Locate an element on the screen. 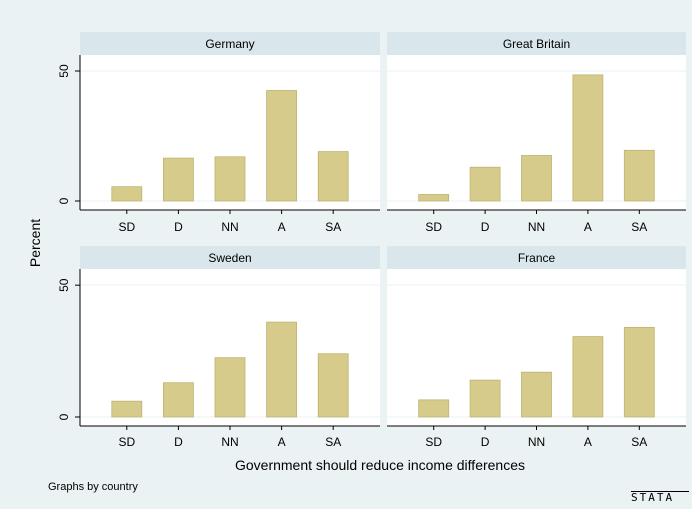 This screenshot has height=514, width=692. y-axis-title: Percent is located at coordinates (35, 243).